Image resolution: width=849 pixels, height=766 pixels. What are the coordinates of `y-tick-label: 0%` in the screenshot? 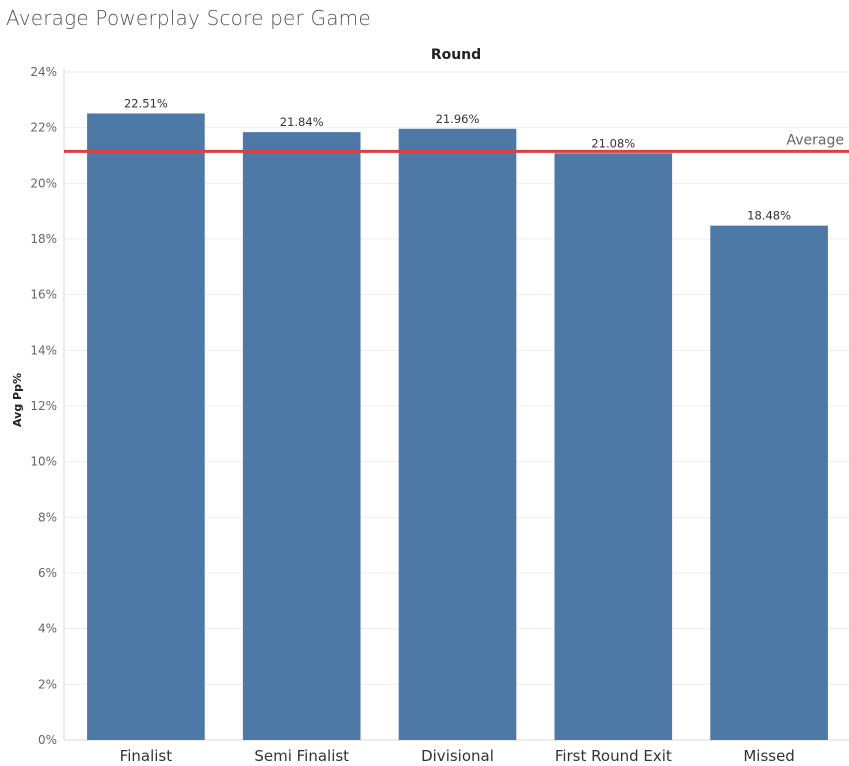 It's located at (47, 740).